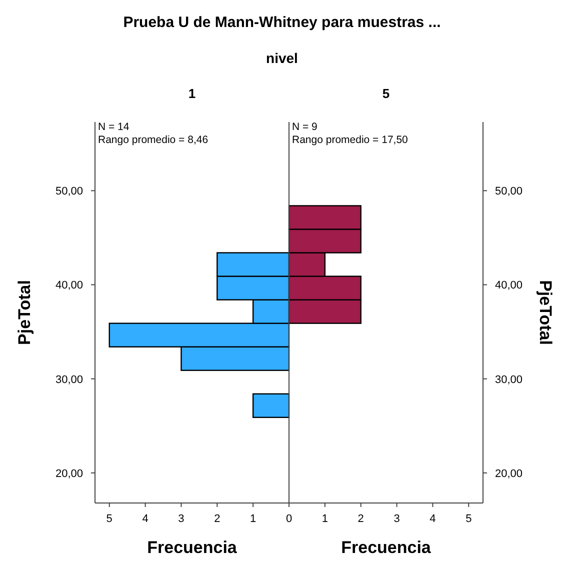  Describe the element at coordinates (305, 127) in the screenshot. I see `annotation: N = 9` at that location.